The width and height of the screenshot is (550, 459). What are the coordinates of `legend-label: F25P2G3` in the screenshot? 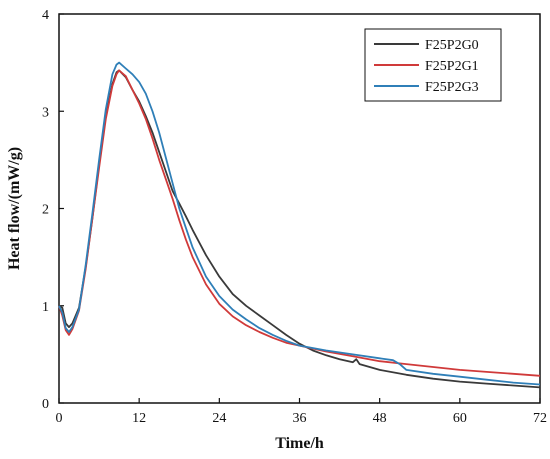 It's located at (452, 87).